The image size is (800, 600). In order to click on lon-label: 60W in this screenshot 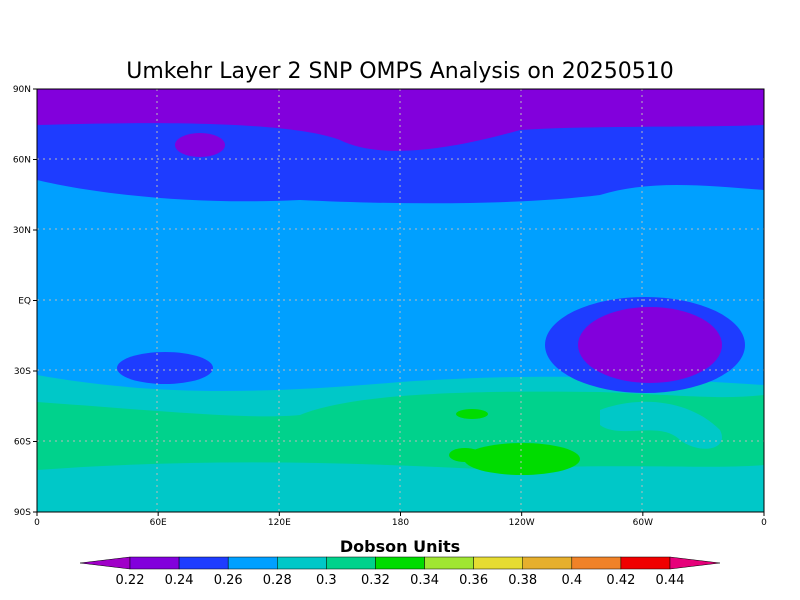, I will do `click(643, 523)`.